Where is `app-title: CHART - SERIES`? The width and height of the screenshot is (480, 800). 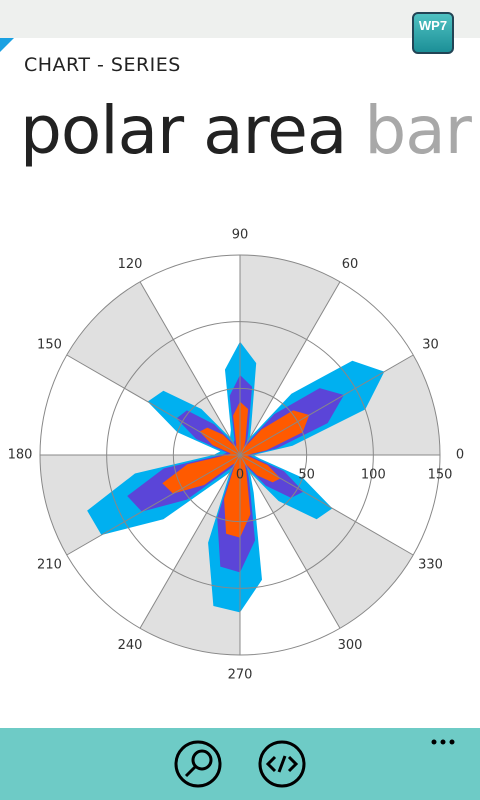 app-title: CHART - SERIES is located at coordinates (102, 65).